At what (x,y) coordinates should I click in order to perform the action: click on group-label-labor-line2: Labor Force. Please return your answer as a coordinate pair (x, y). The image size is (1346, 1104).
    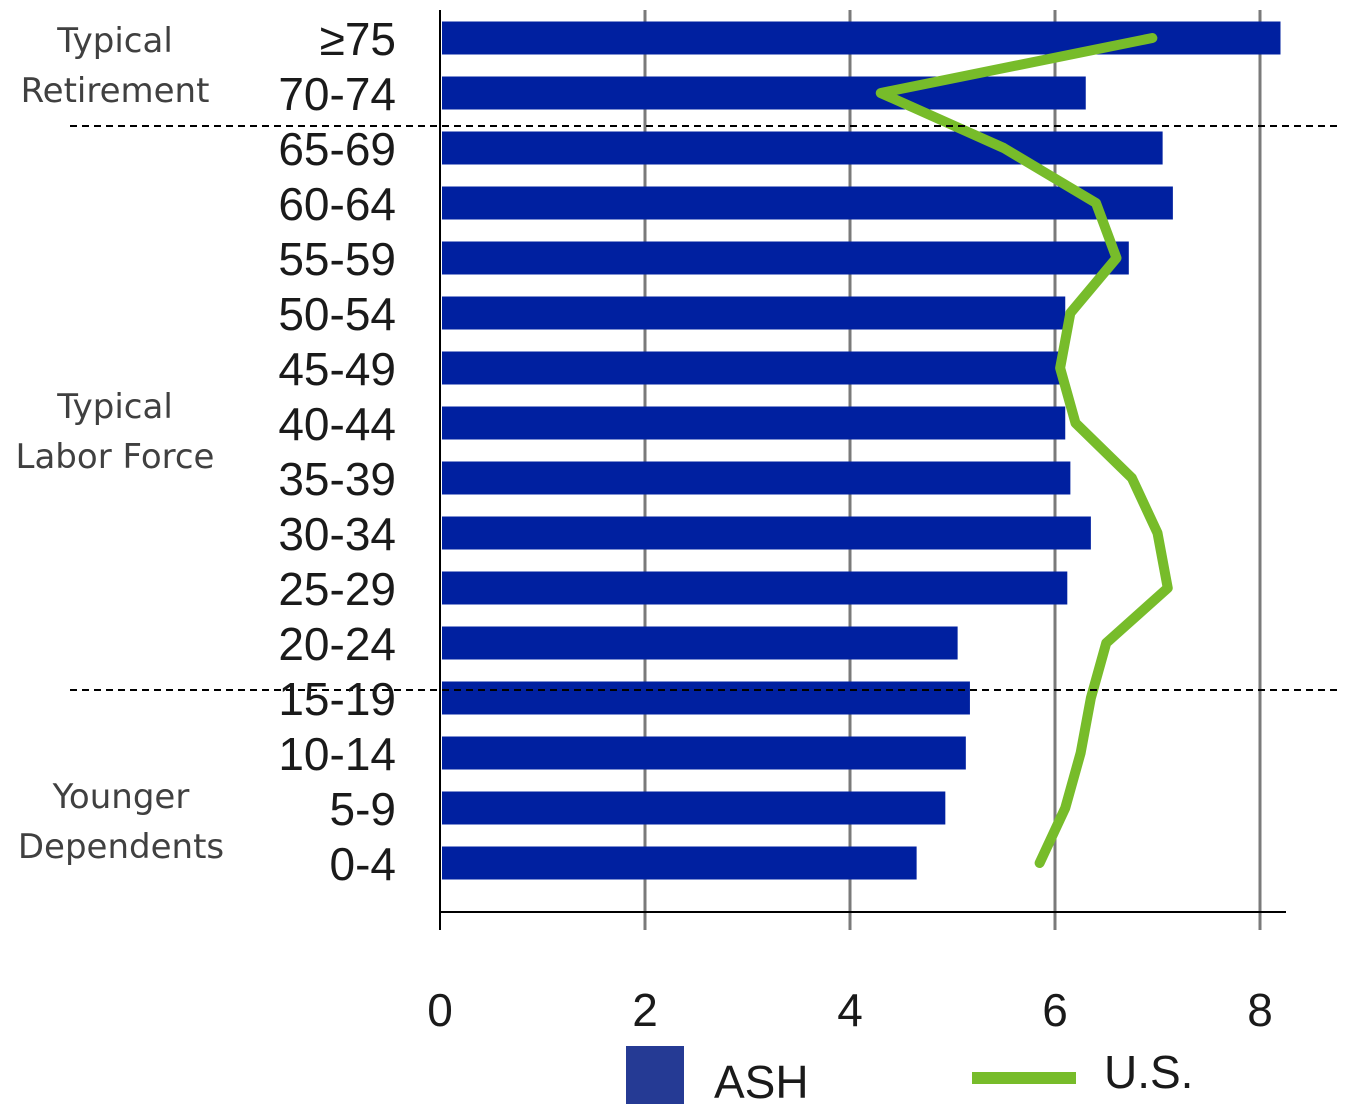
    Looking at the image, I should click on (115, 457).